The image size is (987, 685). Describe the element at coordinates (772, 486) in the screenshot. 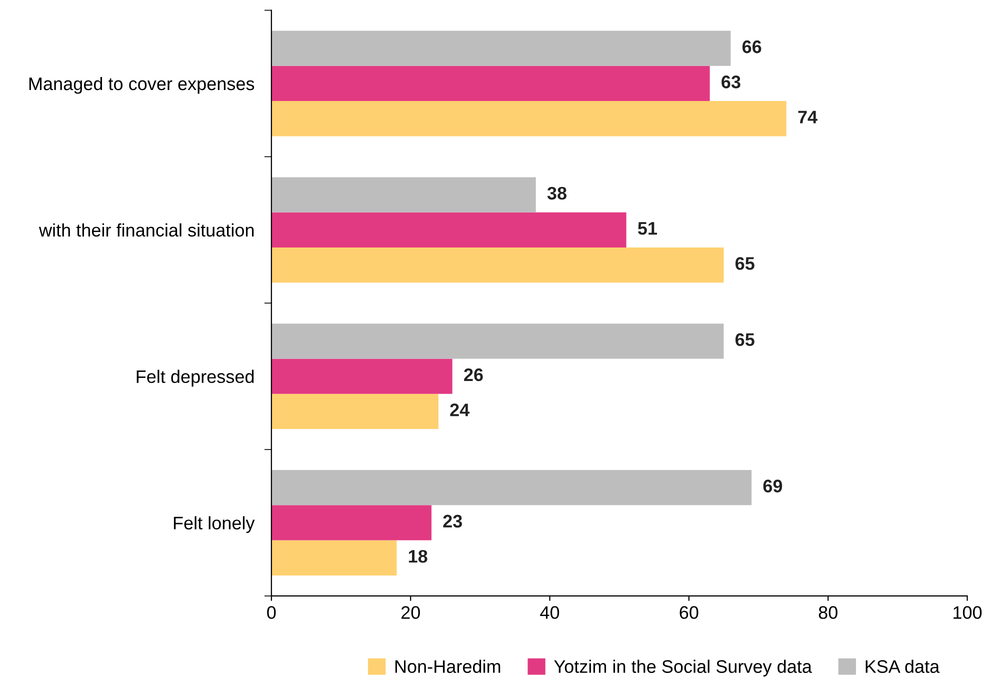

I see `data-label: 69` at that location.